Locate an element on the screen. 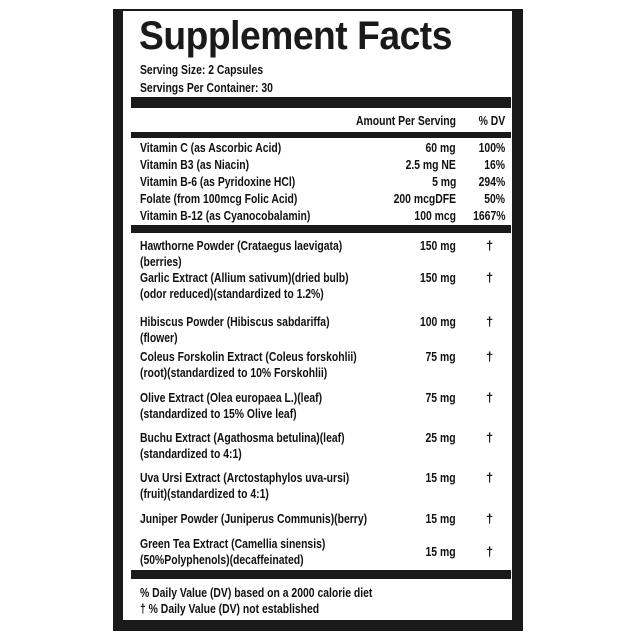 The height and width of the screenshot is (640, 640). ingredient-detail: (odor reduced)(standardized to 1.2%) is located at coordinates (232, 293).